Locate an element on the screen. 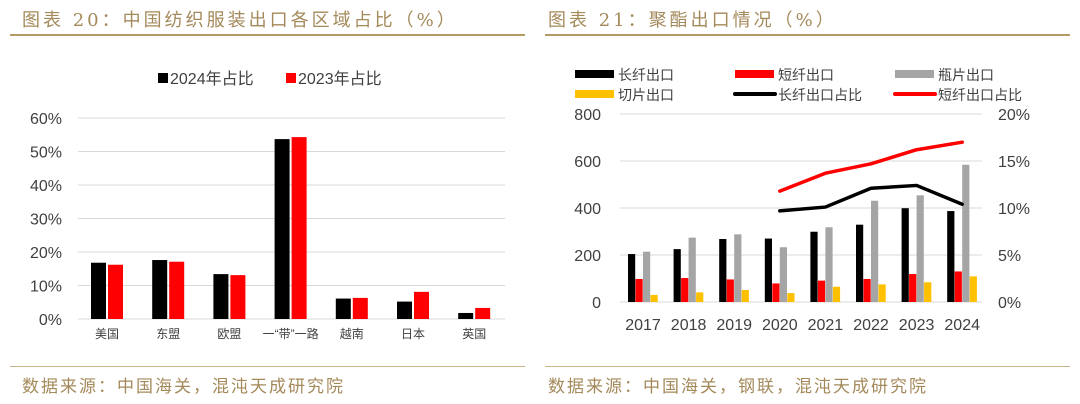 This screenshot has width=1080, height=404. x-tick-label: 2020 is located at coordinates (780, 325).